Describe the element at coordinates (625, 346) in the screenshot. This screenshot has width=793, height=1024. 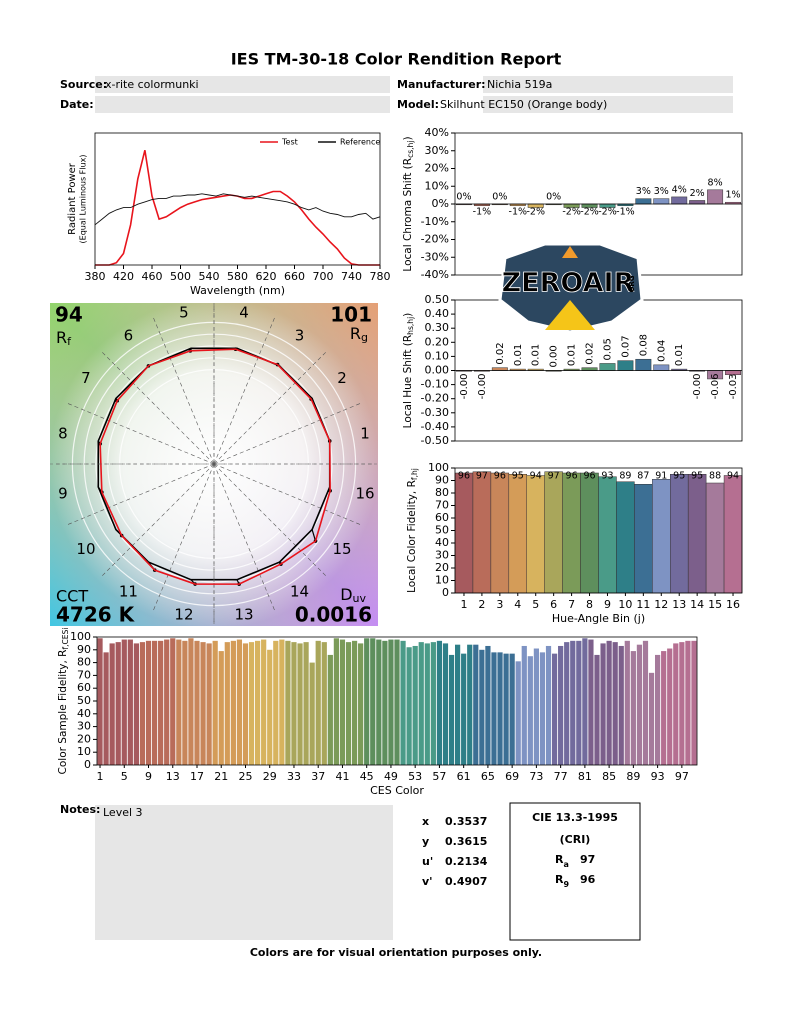
I see `value-label: 0.07` at that location.